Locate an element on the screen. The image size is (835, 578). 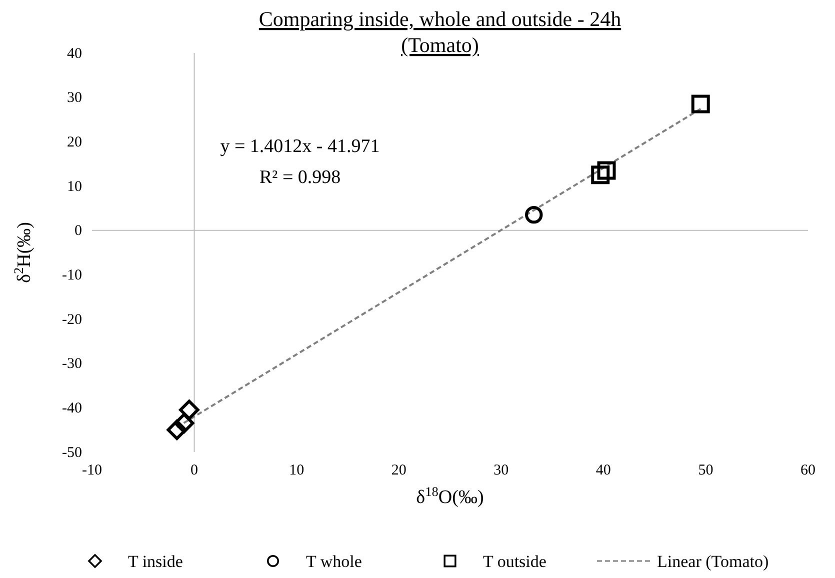
x-tick-label: 60 is located at coordinates (808, 470).